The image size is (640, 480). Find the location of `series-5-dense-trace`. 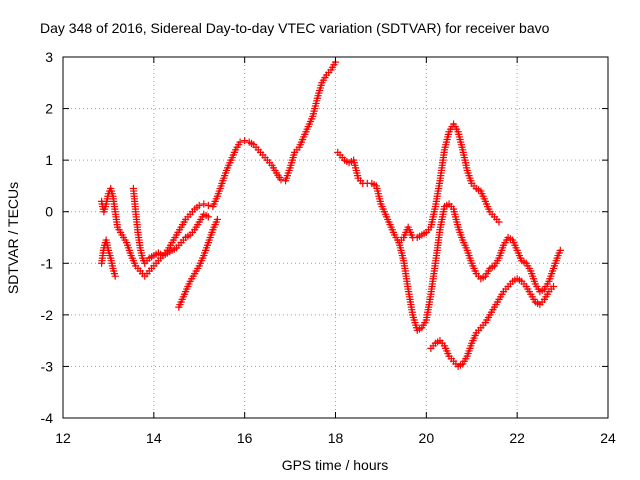

series-5-dense-trace is located at coordinates (419, 183).